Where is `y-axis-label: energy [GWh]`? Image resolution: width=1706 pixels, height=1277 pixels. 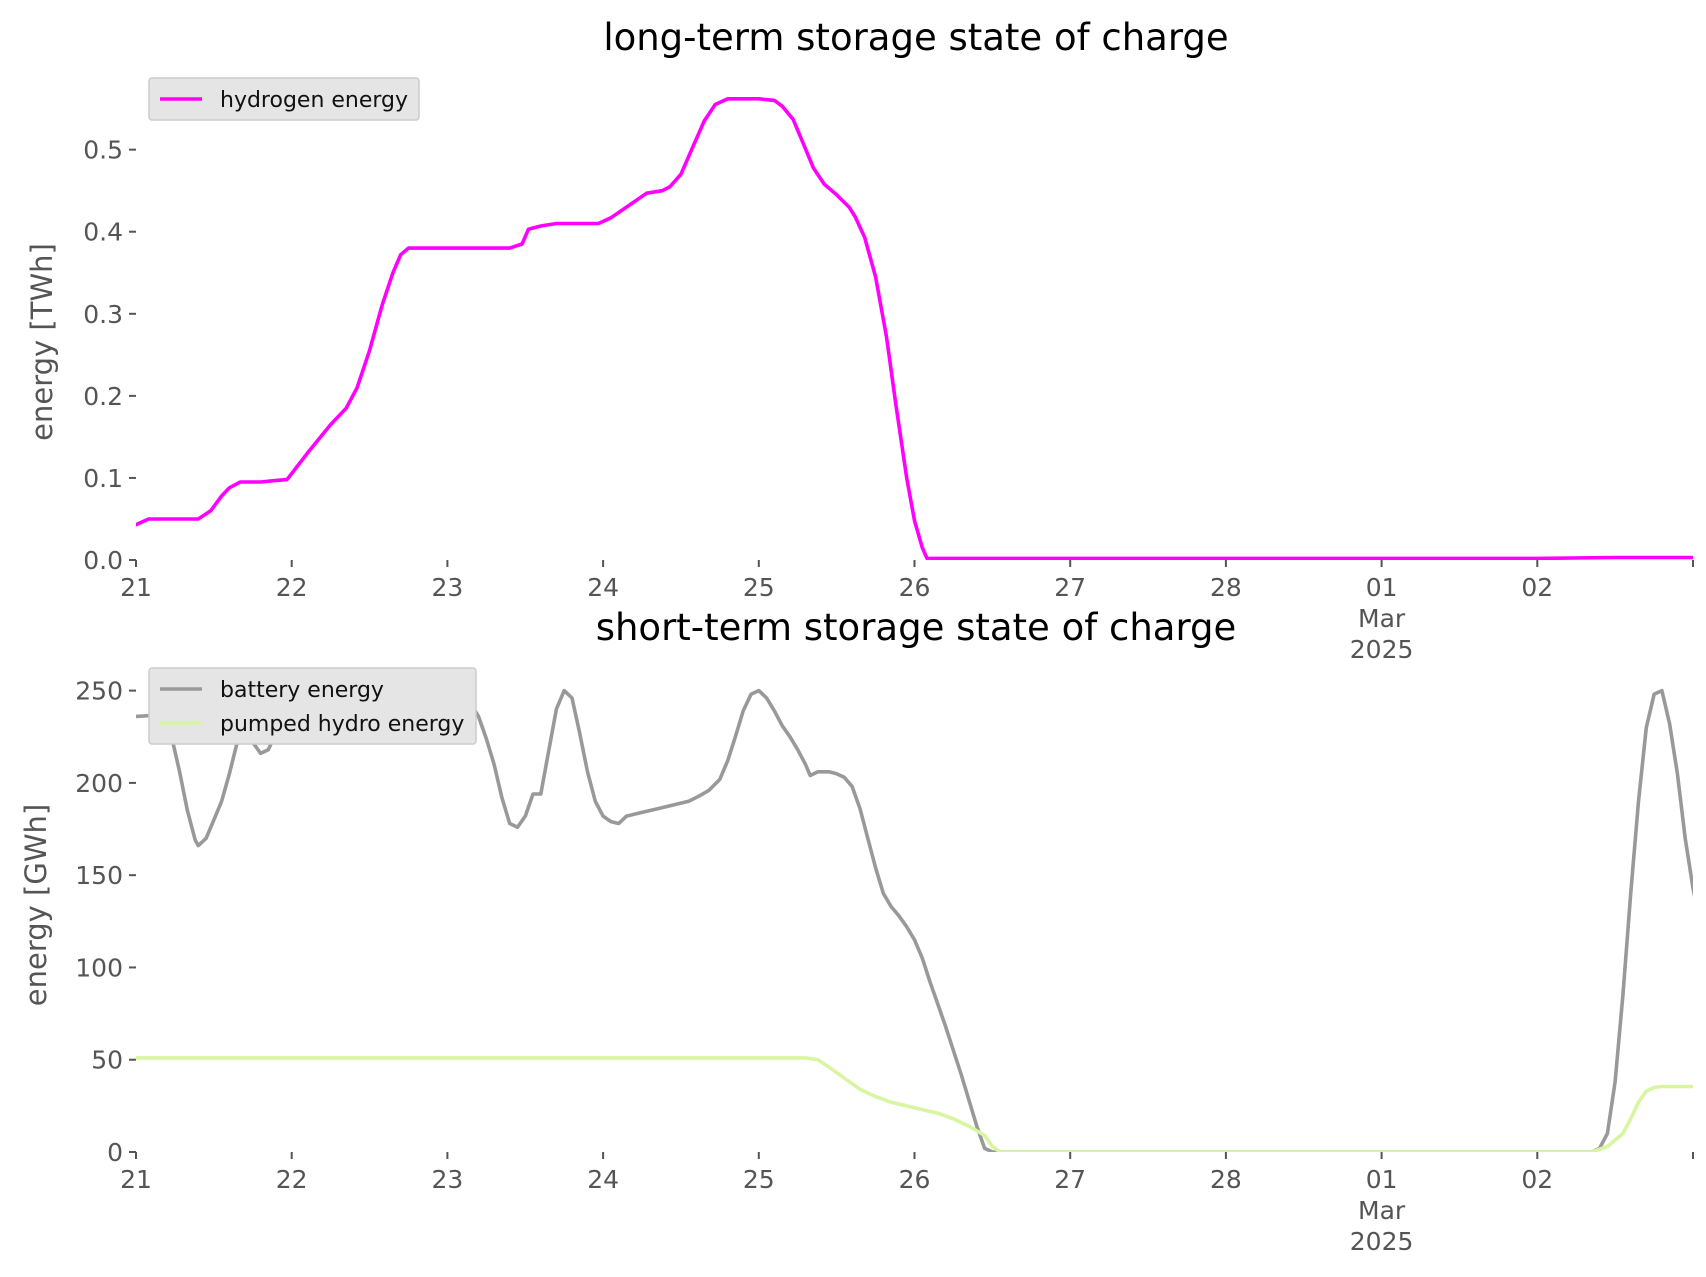 y-axis-label: energy [GWh] is located at coordinates (36, 905).